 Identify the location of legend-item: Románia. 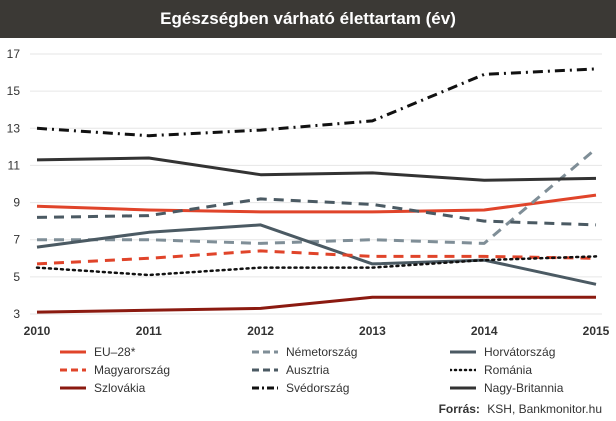
(491, 370).